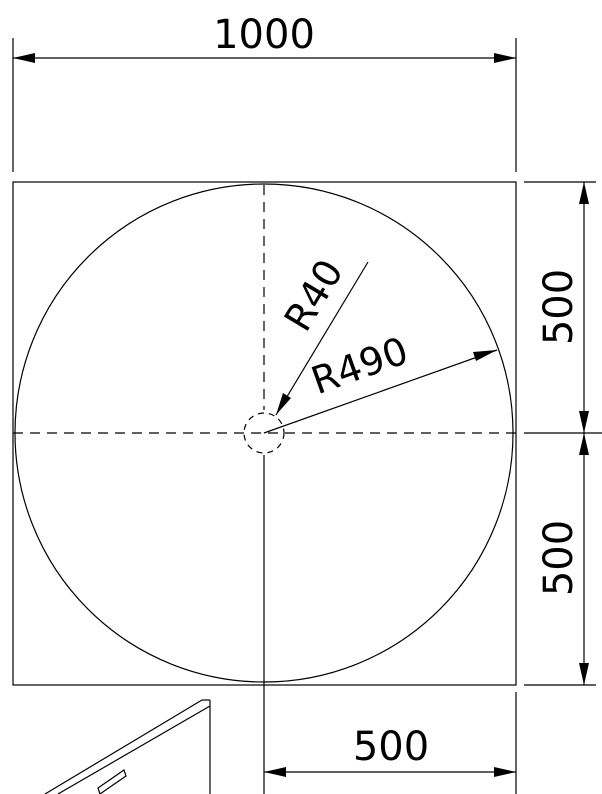  What do you see at coordinates (584, 422) in the screenshot?
I see `arrow-upper-bottom` at bounding box center [584, 422].